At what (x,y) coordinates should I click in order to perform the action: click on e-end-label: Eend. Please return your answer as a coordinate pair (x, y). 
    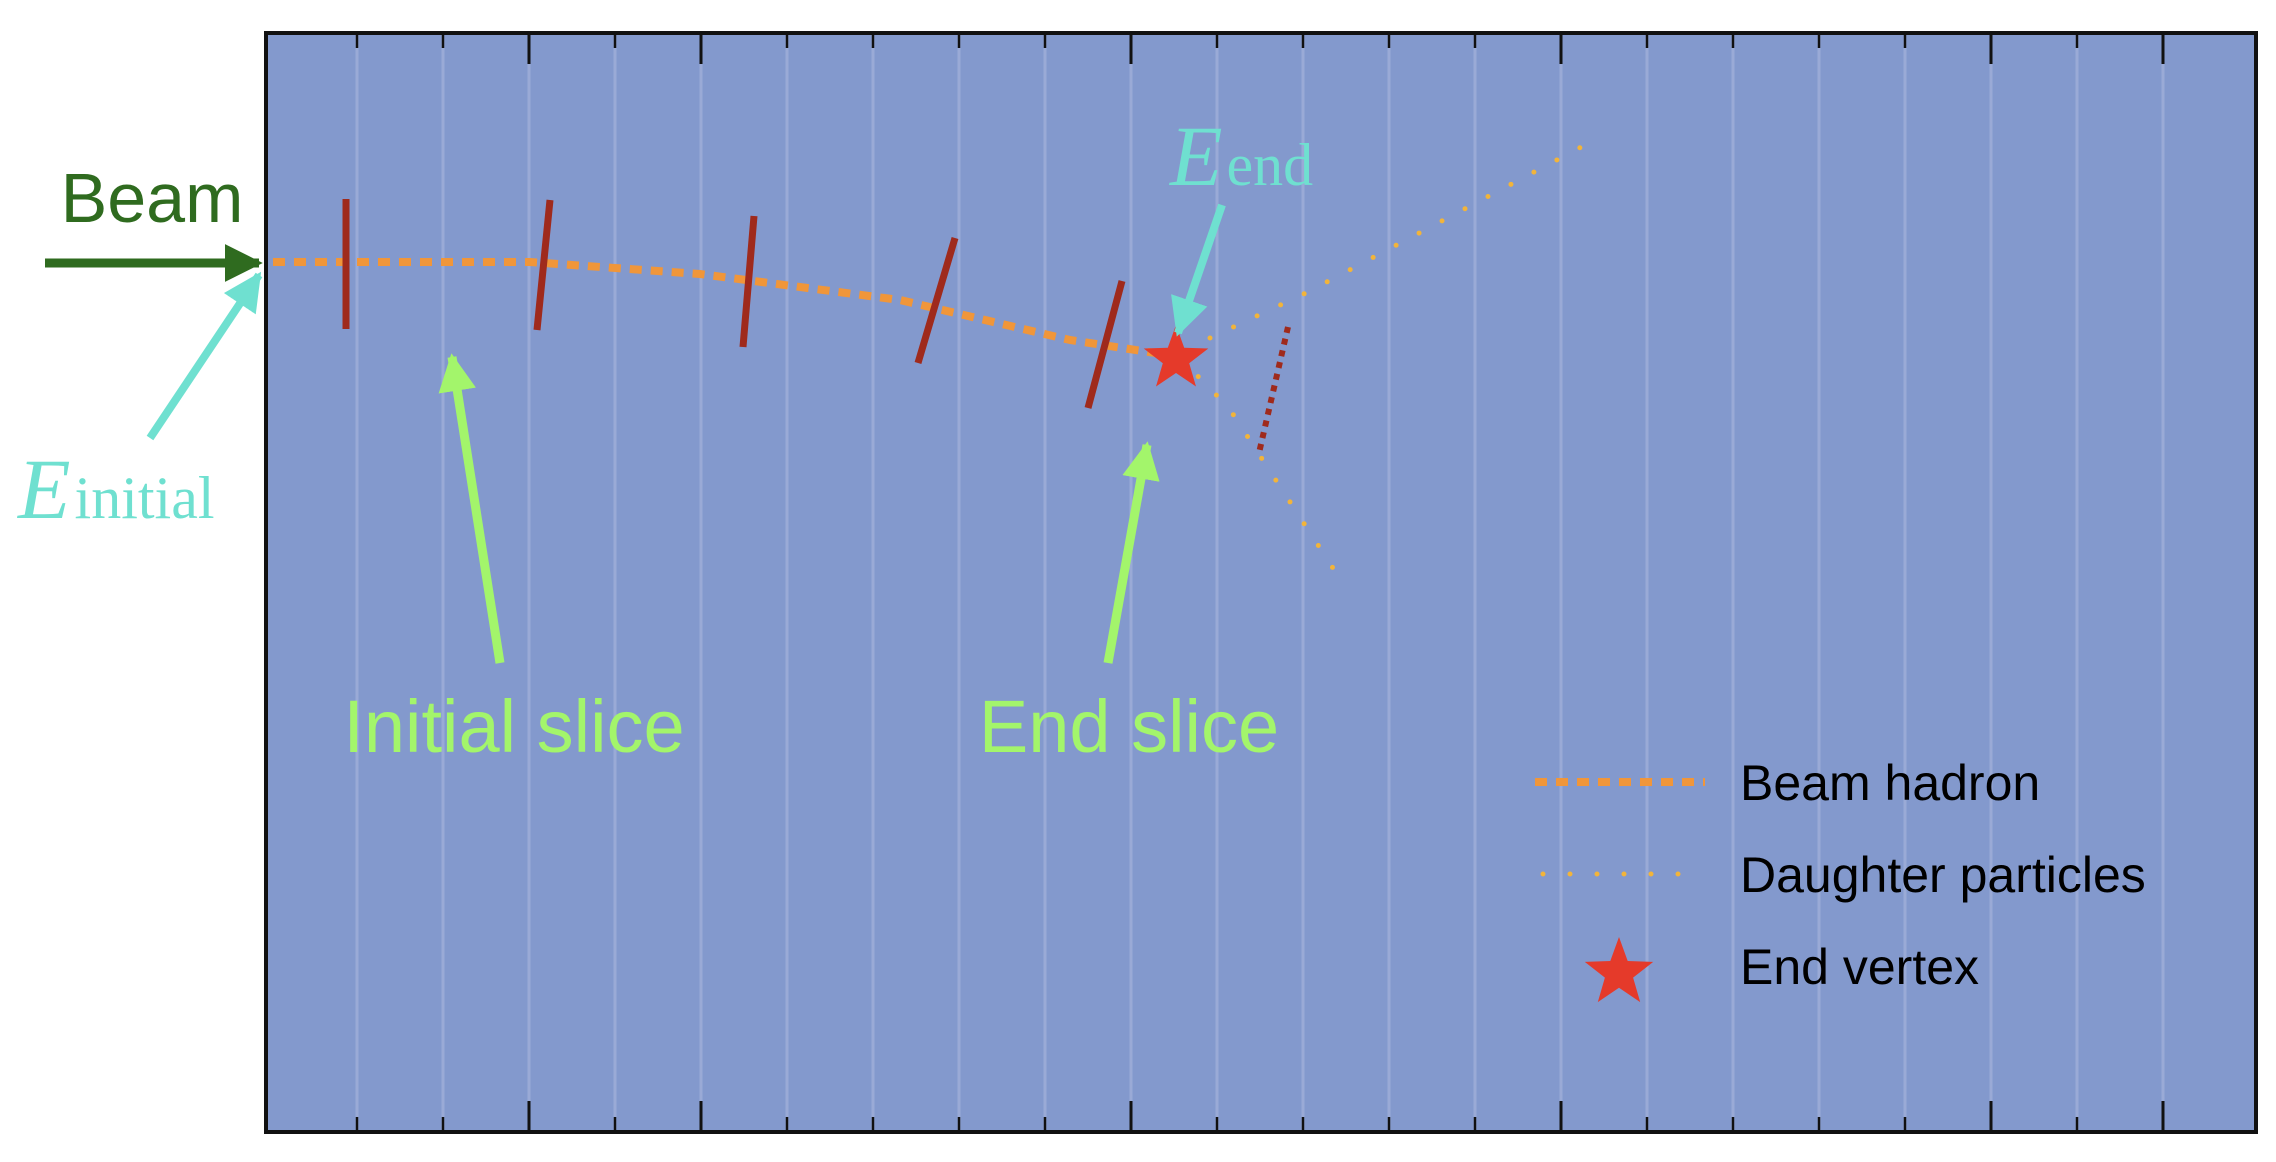
    Looking at the image, I should click on (1240, 156).